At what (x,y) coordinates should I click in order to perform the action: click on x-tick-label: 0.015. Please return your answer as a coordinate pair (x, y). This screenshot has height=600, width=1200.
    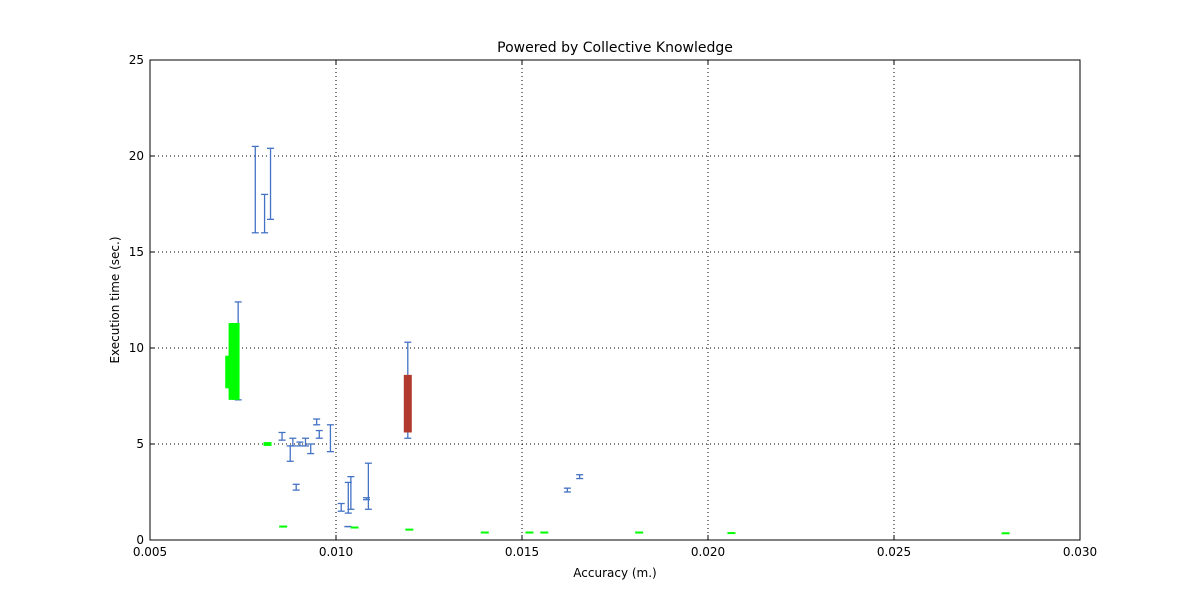
    Looking at the image, I should click on (522, 552).